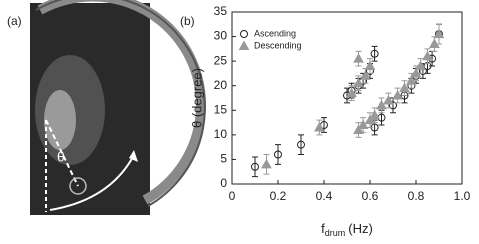 This screenshot has height=244, width=479. I want to click on theta-symbol: θ, so click(61, 157).